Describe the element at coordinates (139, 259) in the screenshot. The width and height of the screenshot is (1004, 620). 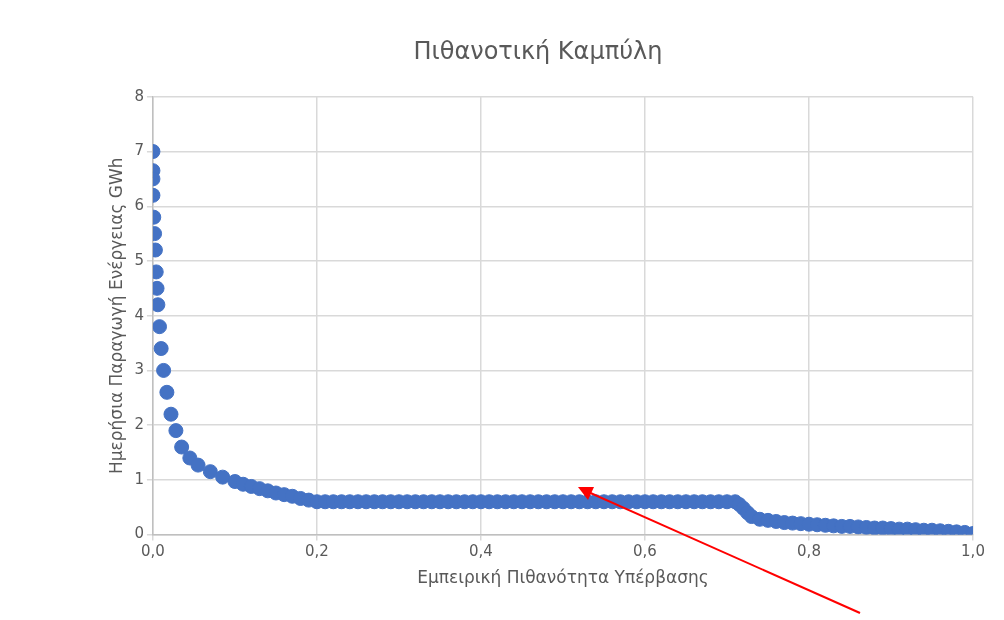
I see `y-tick-label: 5` at that location.